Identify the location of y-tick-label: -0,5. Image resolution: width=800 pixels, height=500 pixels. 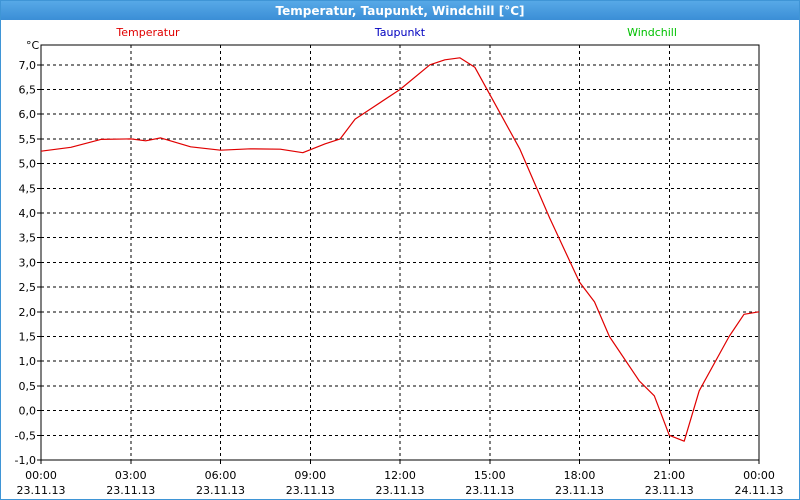
(25, 435).